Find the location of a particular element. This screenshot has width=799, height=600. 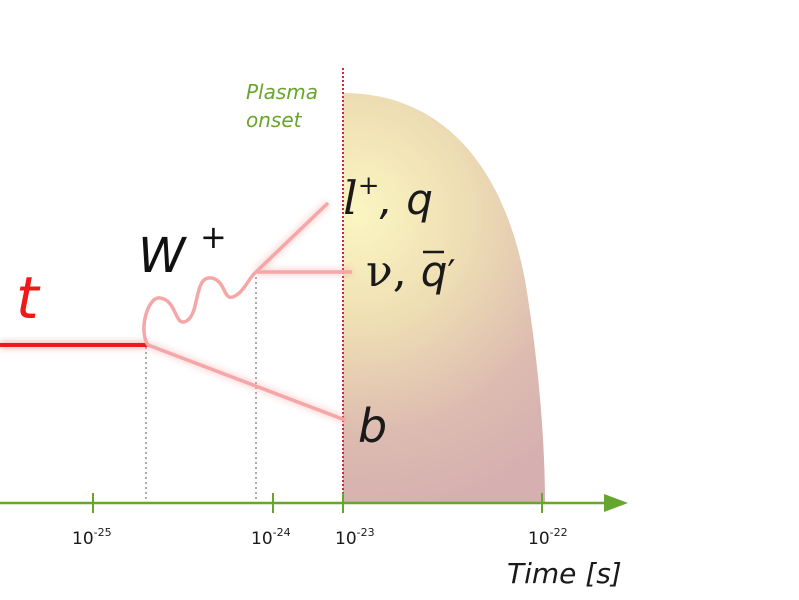

w-boson-charge: + is located at coordinates (213, 237).